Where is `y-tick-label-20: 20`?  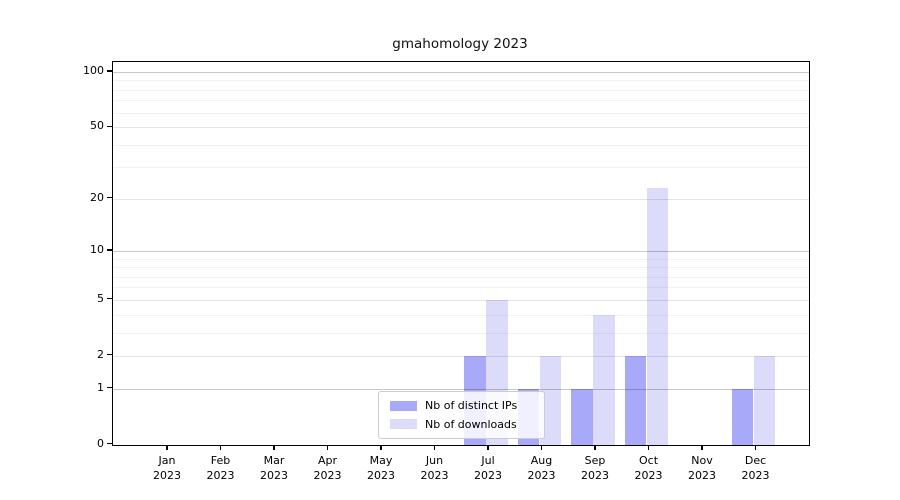
y-tick-label-20: 20 is located at coordinates (97, 197).